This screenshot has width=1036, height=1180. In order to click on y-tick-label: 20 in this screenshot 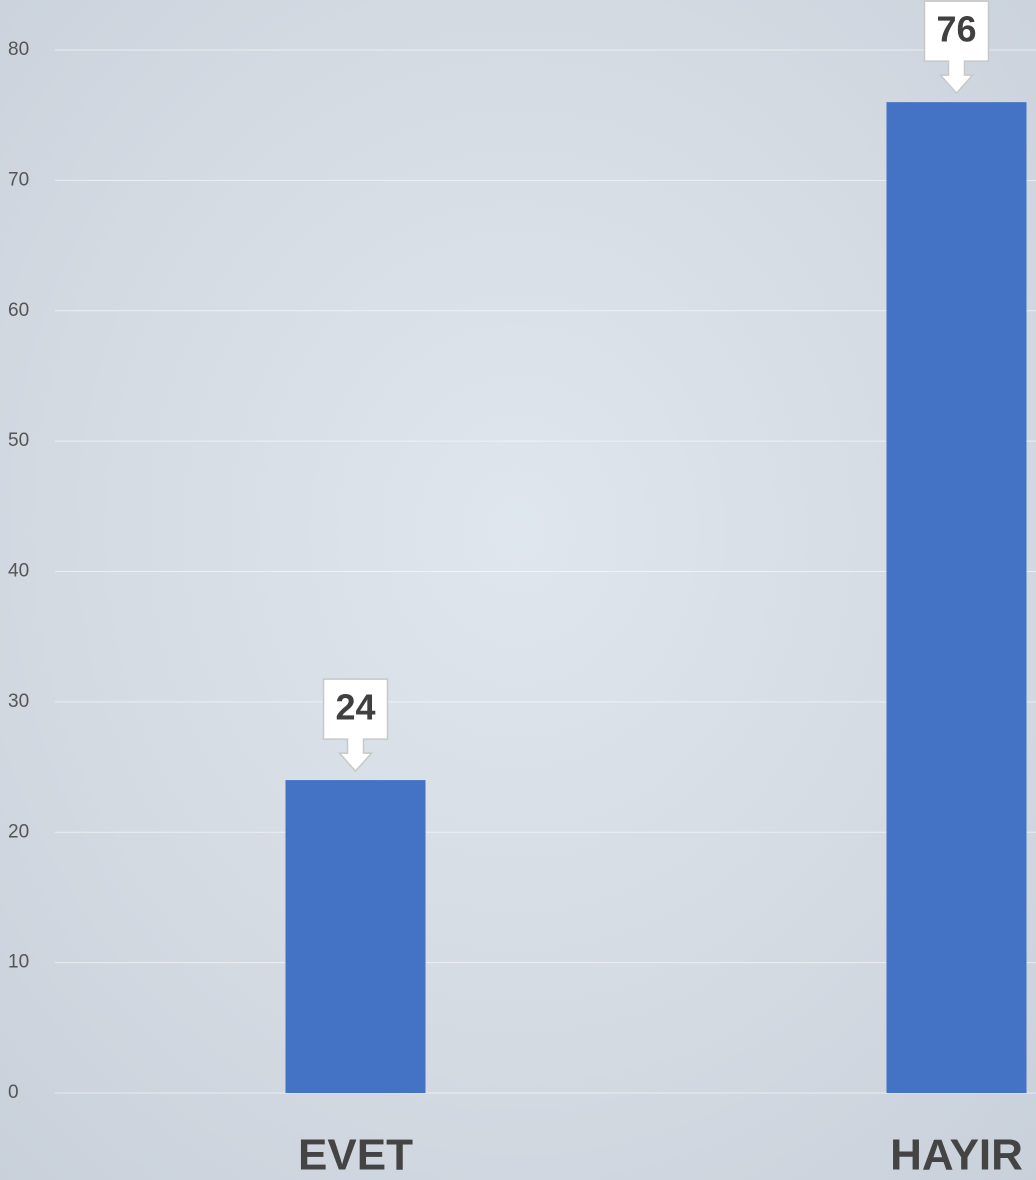, I will do `click(18, 831)`.